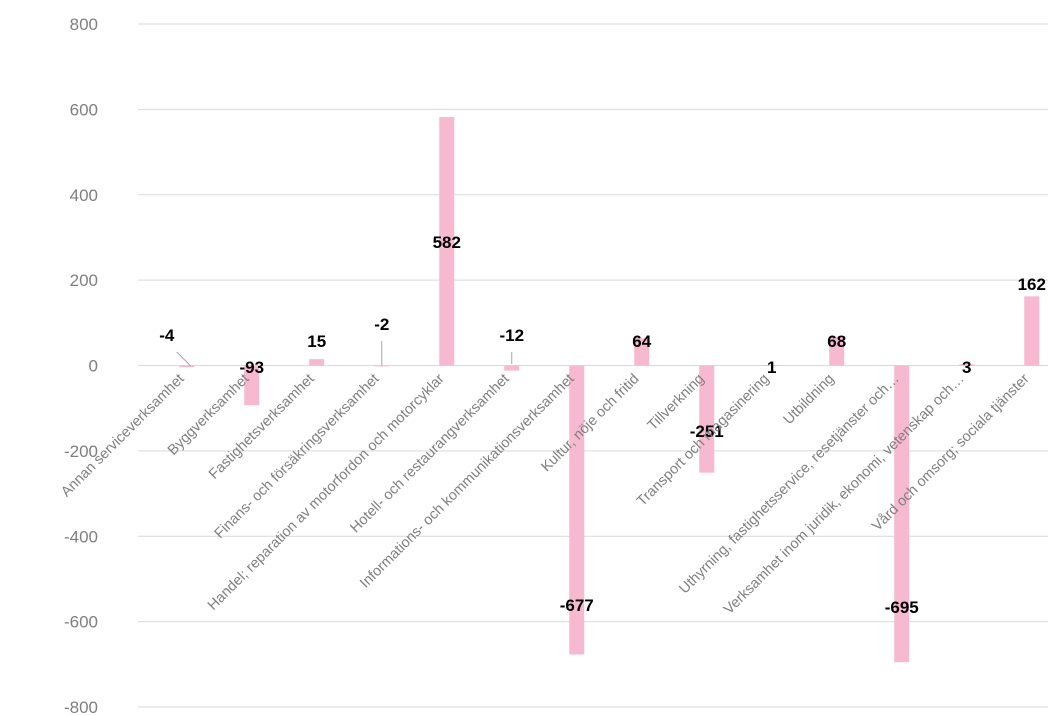 This screenshot has width=1053, height=715. Describe the element at coordinates (81, 536) in the screenshot. I see `y-tick-label: -400` at that location.